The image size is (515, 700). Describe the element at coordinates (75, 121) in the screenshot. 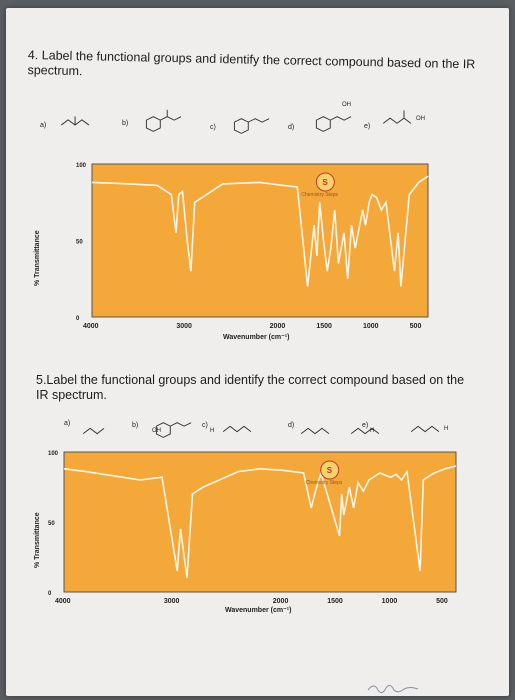

I see `ketone-structure` at that location.